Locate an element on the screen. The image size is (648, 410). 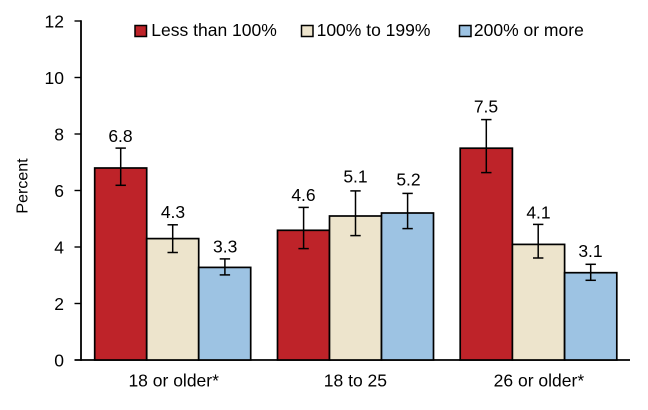
svg-text: 6 is located at coordinates (59, 191).